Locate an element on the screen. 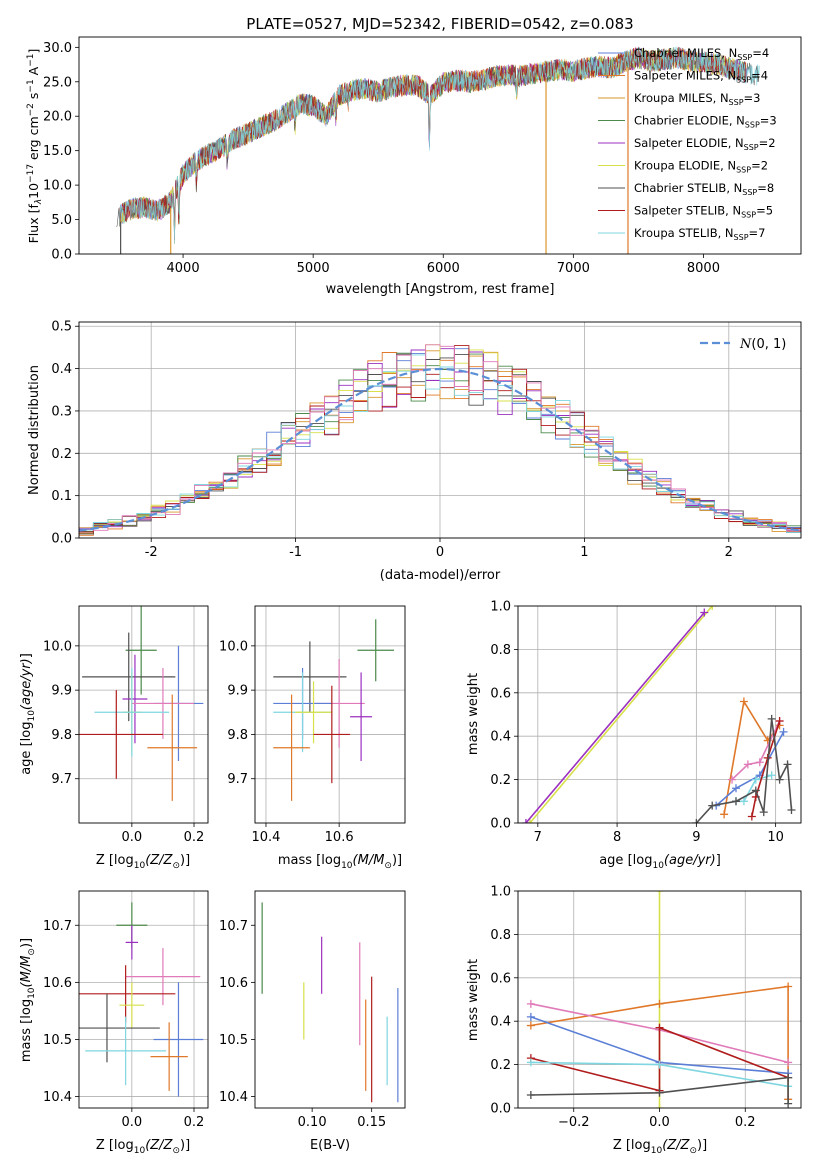 The image size is (819, 1170). x-tick-label: 0.10 is located at coordinates (312, 1122).